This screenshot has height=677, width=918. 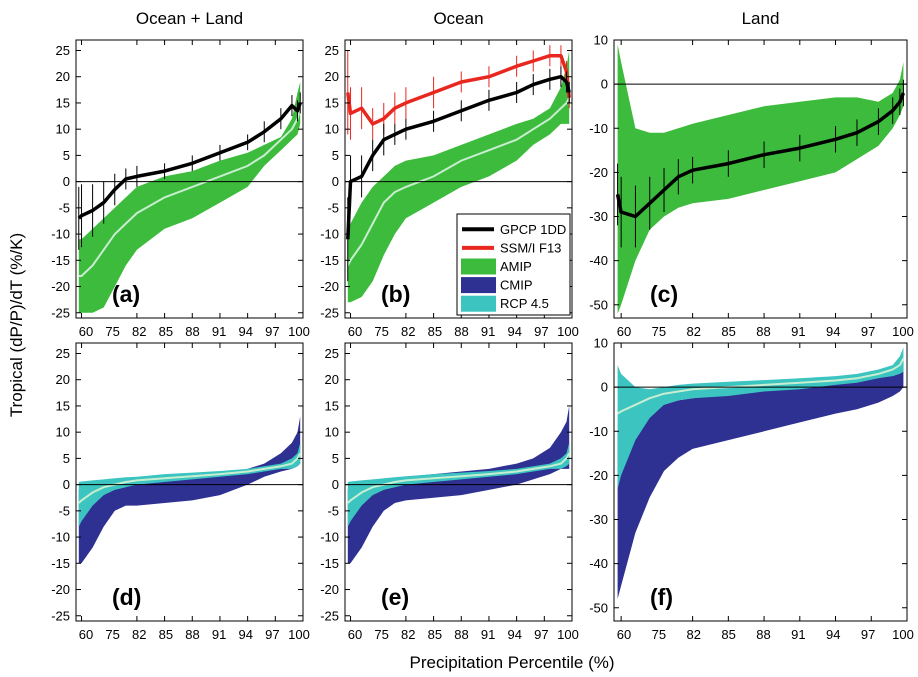 I want to click on legend-label: RCP 4.5, so click(x=524, y=303).